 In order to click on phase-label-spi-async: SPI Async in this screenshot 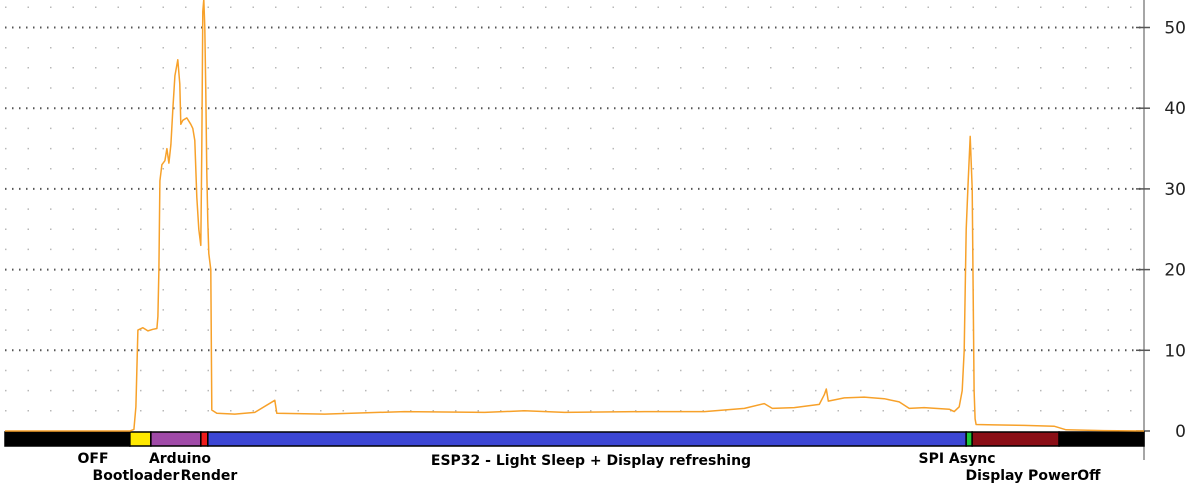, I will do `click(957, 459)`.